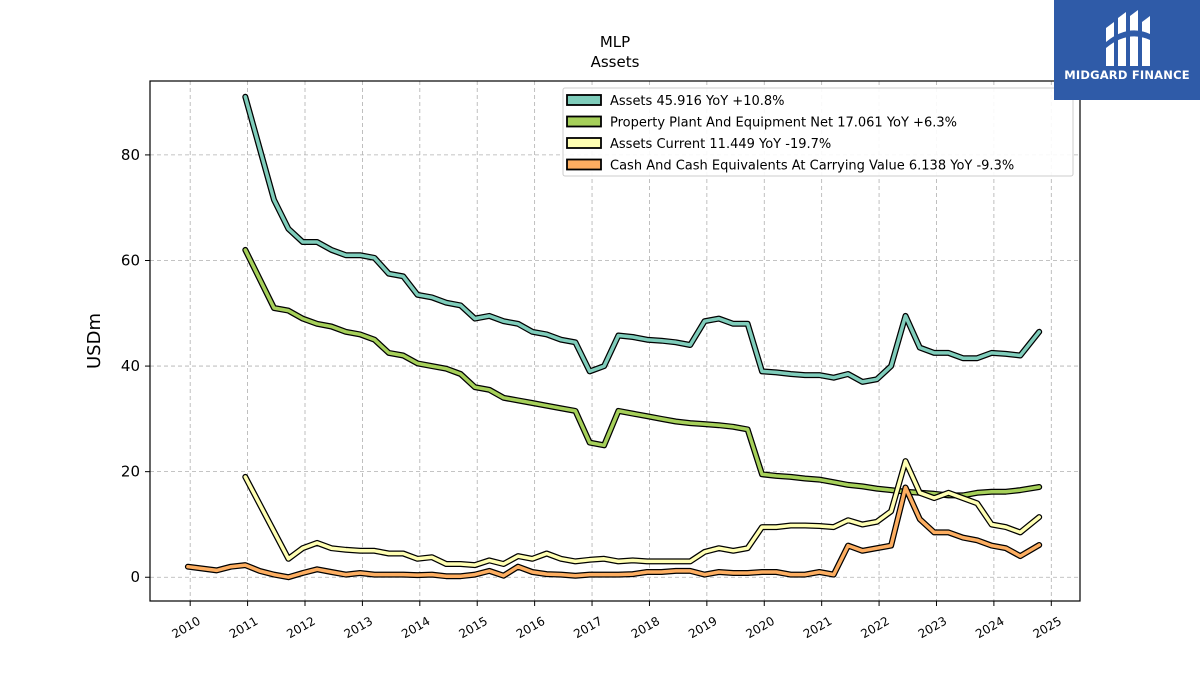 Image resolution: width=1200 pixels, height=675 pixels. Describe the element at coordinates (530, 627) in the screenshot. I see `x-tick-label: 2016` at that location.